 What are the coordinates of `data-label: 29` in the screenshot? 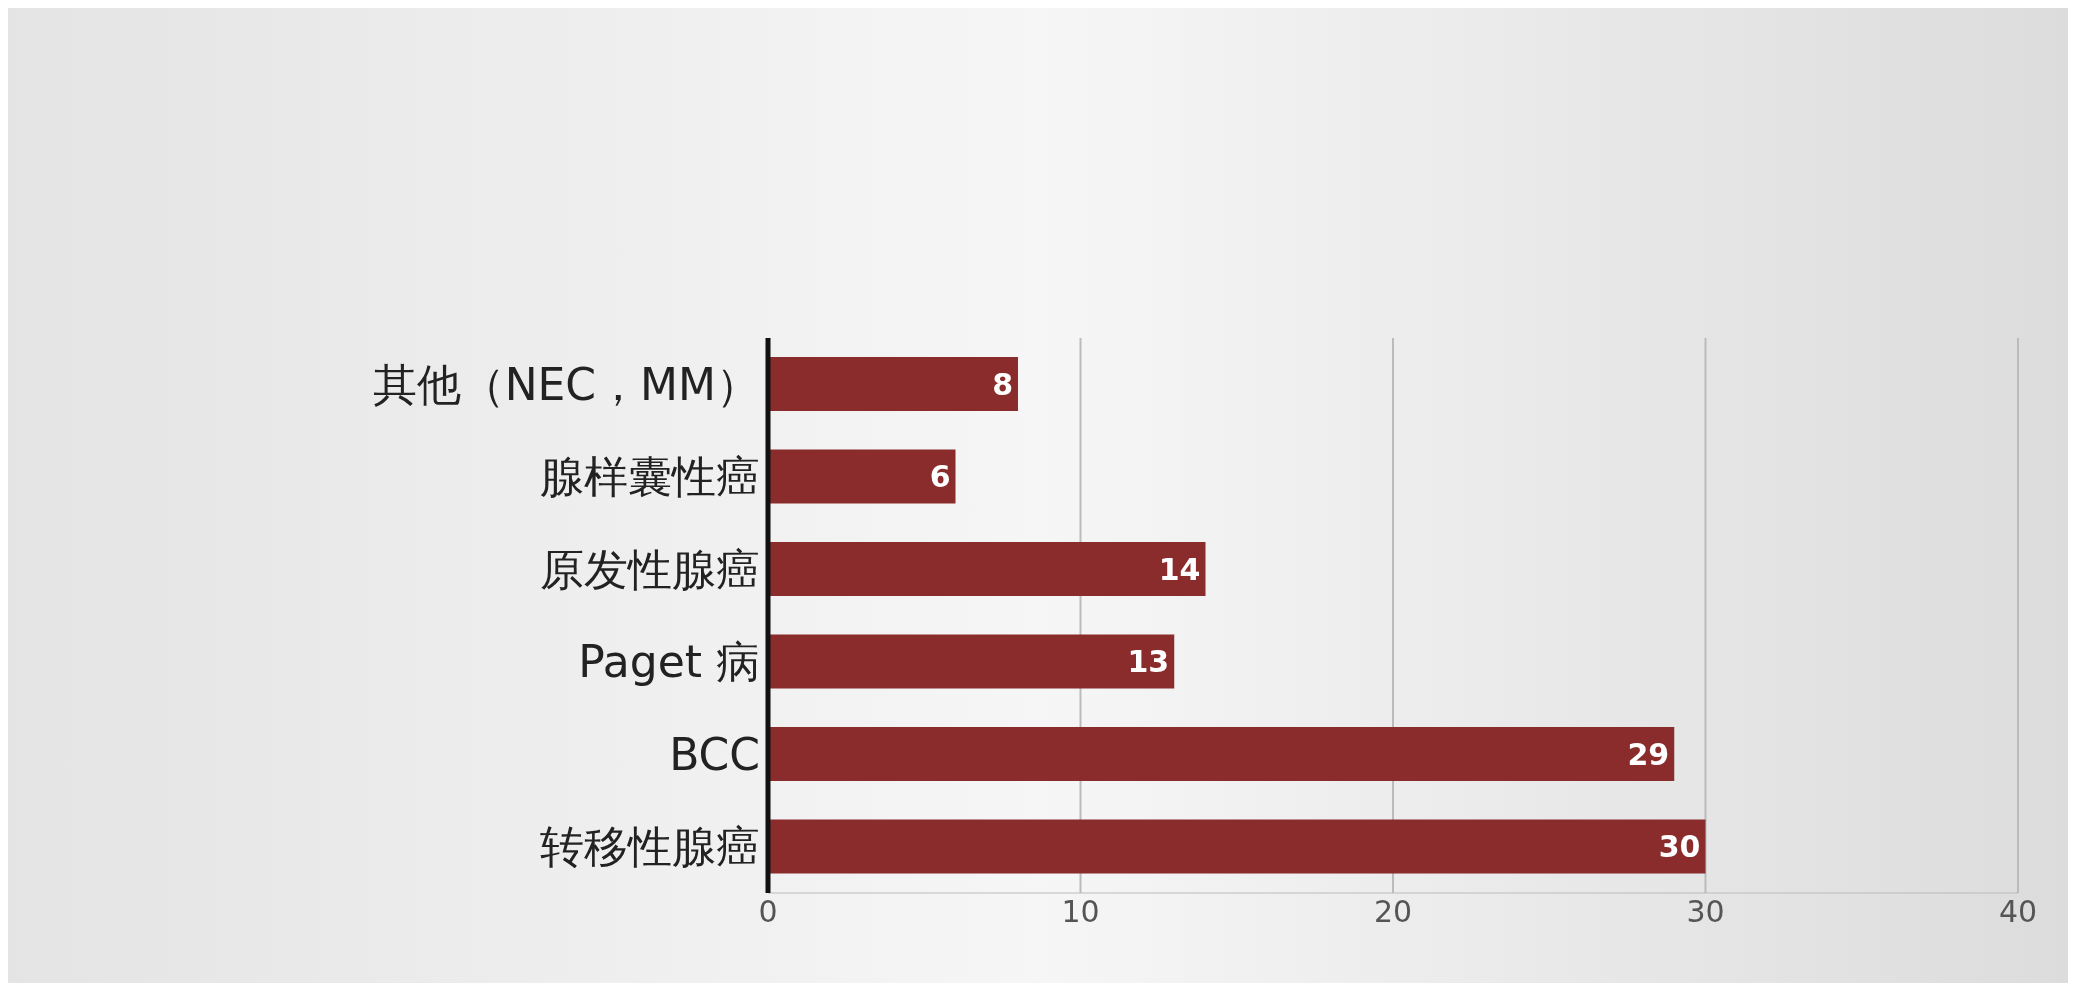 It's located at (1648, 754).